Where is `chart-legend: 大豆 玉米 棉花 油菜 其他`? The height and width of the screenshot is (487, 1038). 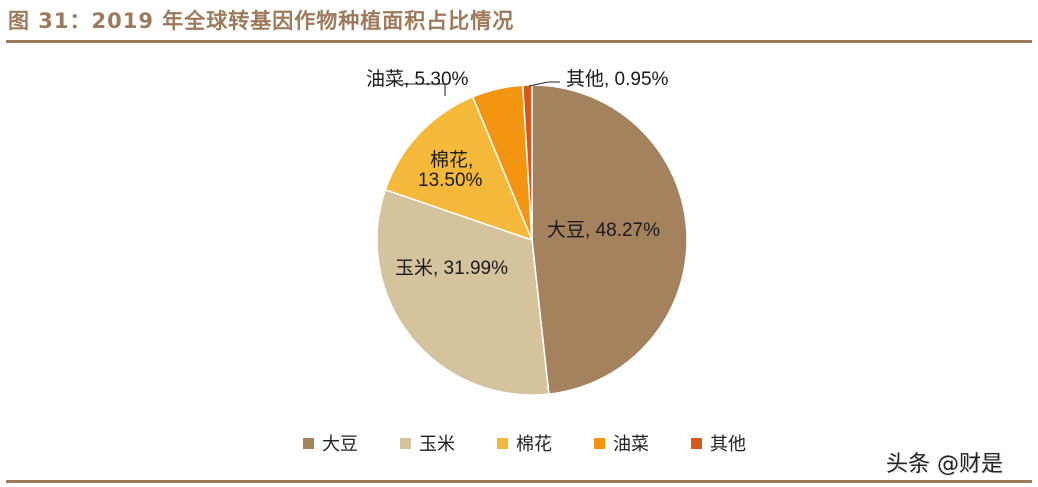 chart-legend: 大豆 玉米 棉花 油菜 其他 is located at coordinates (545, 443).